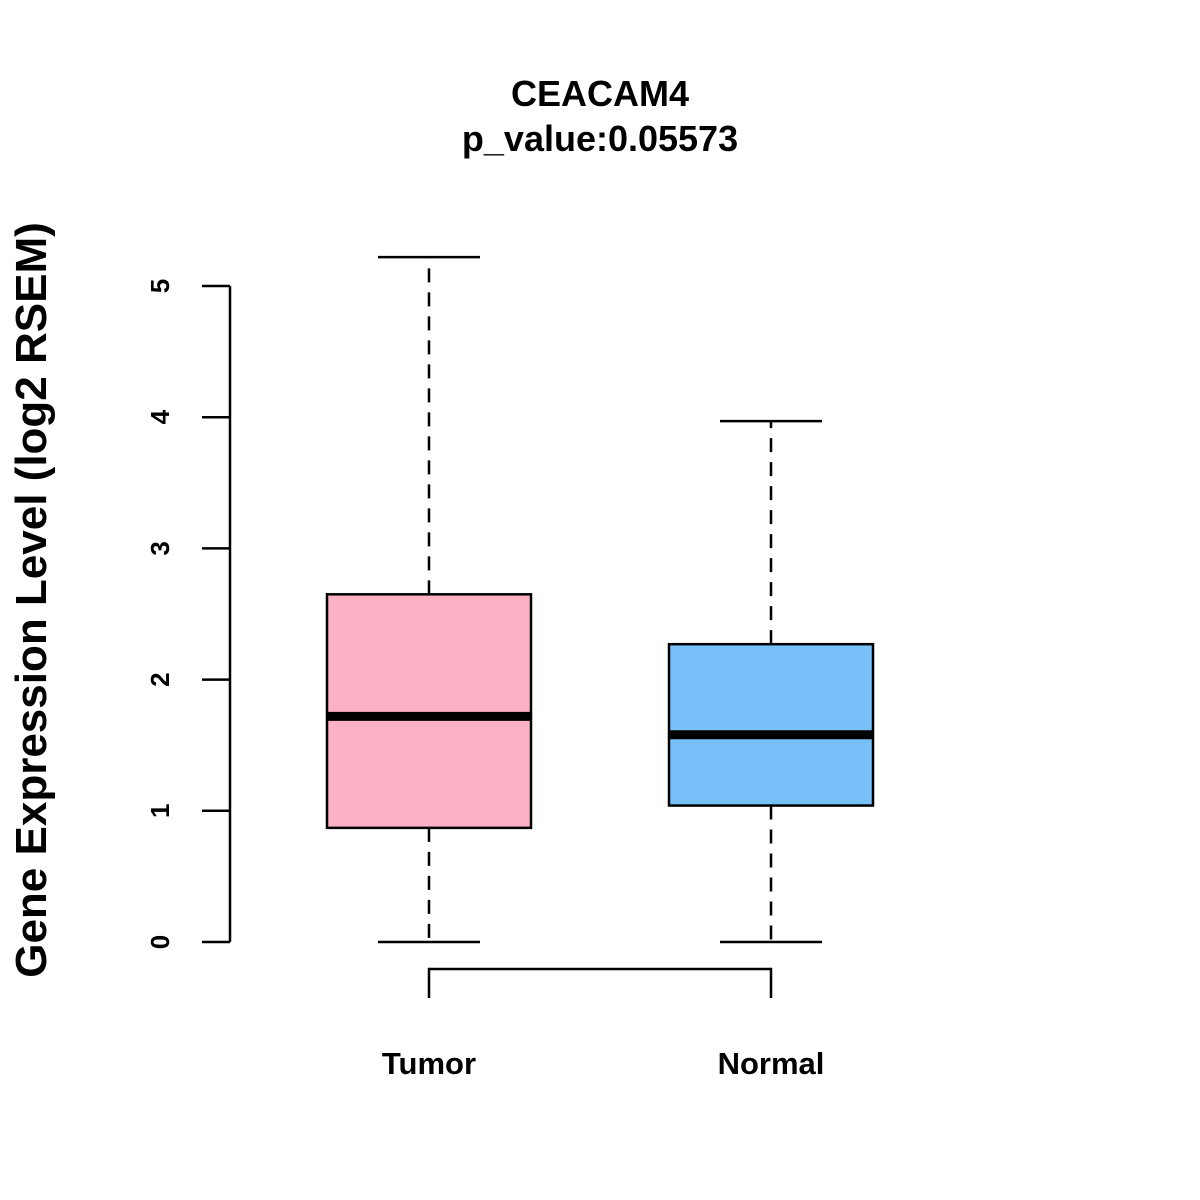 This screenshot has width=1200, height=1200. I want to click on box-tumor, so click(429, 599).